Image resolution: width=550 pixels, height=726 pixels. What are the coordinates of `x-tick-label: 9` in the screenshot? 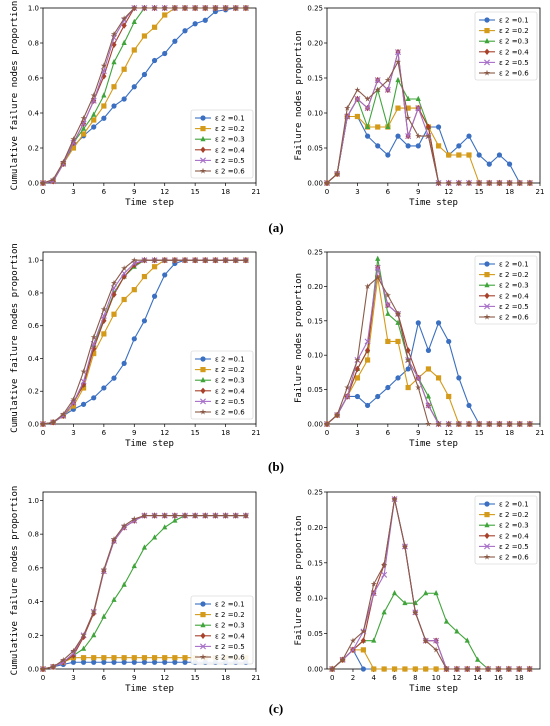 It's located at (134, 433).